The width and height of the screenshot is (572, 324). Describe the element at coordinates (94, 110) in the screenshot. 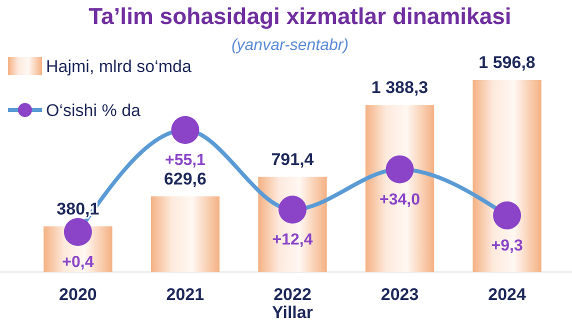

I see `legend-label: O‘sishi % da` at that location.